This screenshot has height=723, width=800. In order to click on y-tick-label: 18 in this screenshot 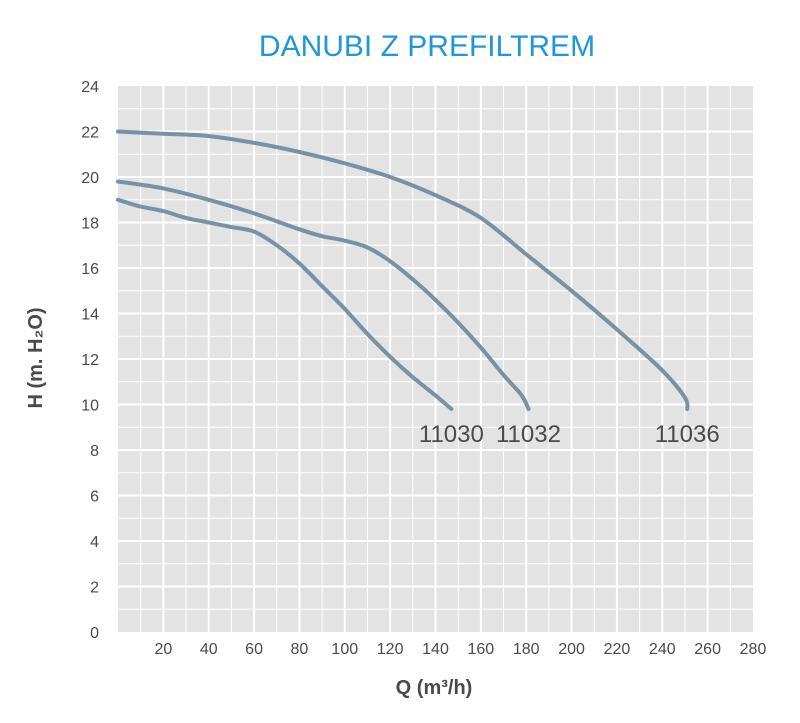, I will do `click(90, 224)`.